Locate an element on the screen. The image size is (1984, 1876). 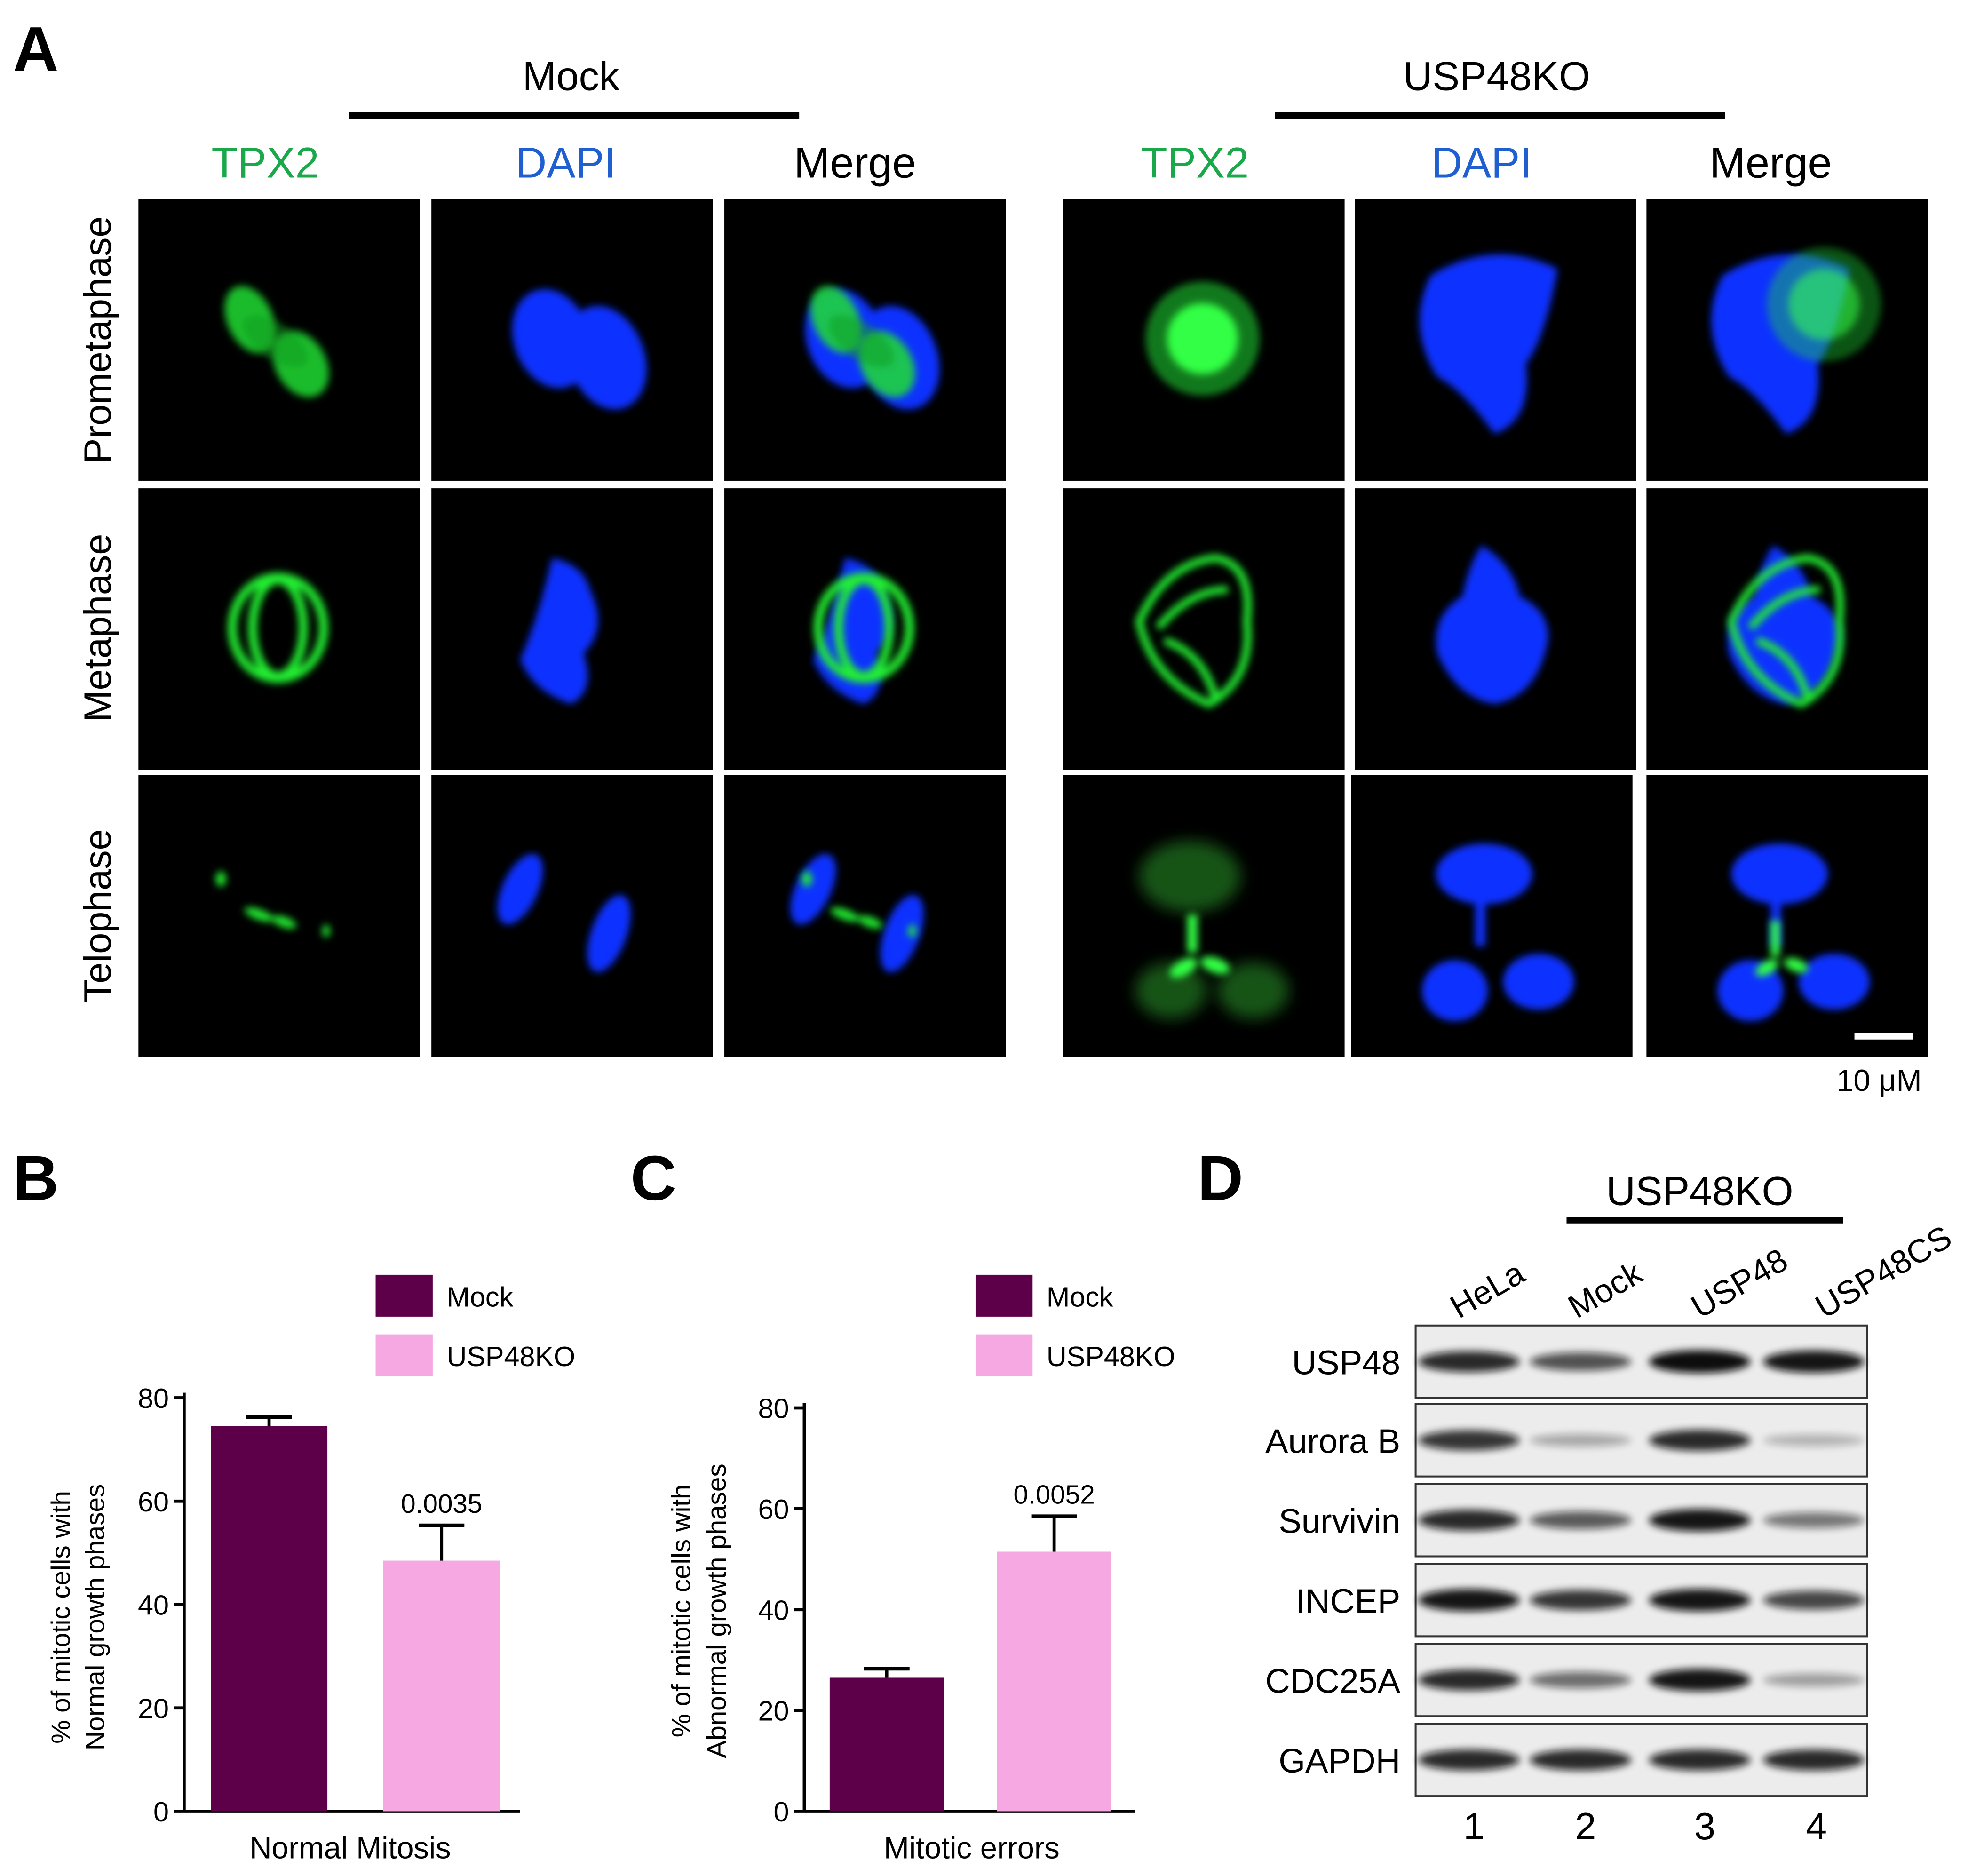
bar-chart-b: 0 20 40 60 80 0.0035 is located at coordinates (329, 1605).